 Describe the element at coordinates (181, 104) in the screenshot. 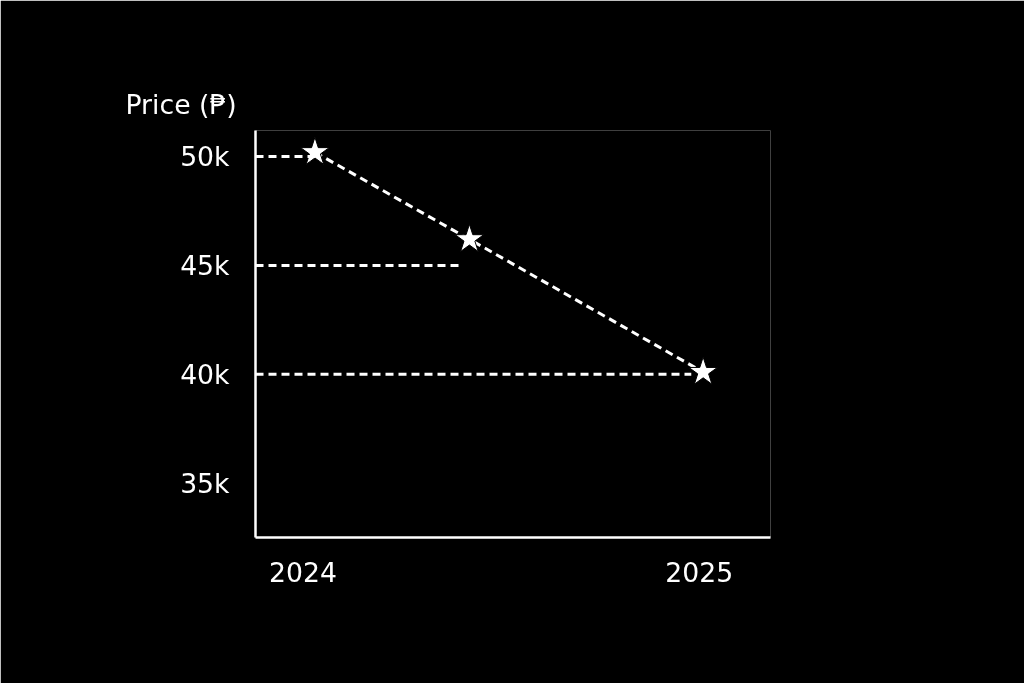

I see `y-axis-title: Price (₱)` at that location.